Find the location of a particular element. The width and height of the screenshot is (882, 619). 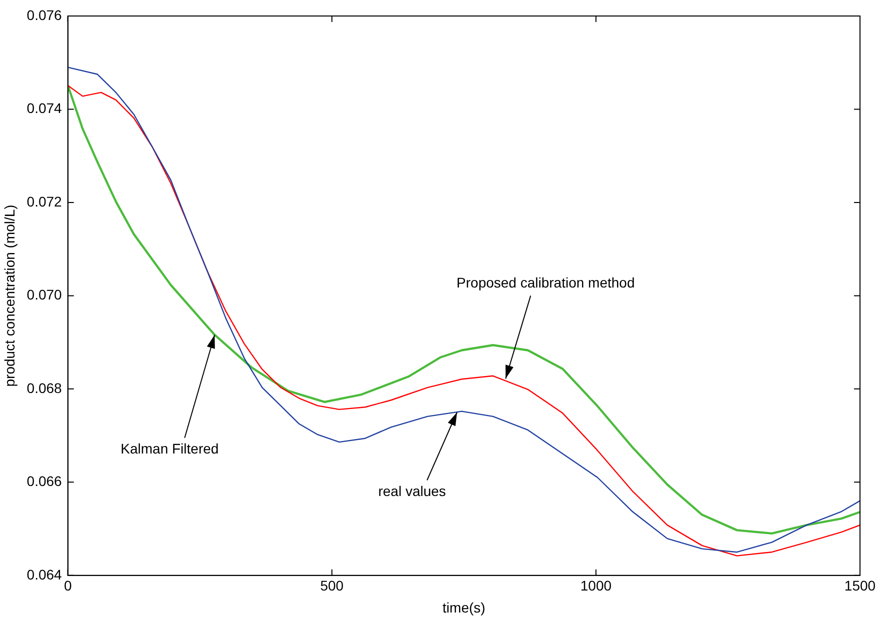

annotation: Kalman Filtered is located at coordinates (169, 448).